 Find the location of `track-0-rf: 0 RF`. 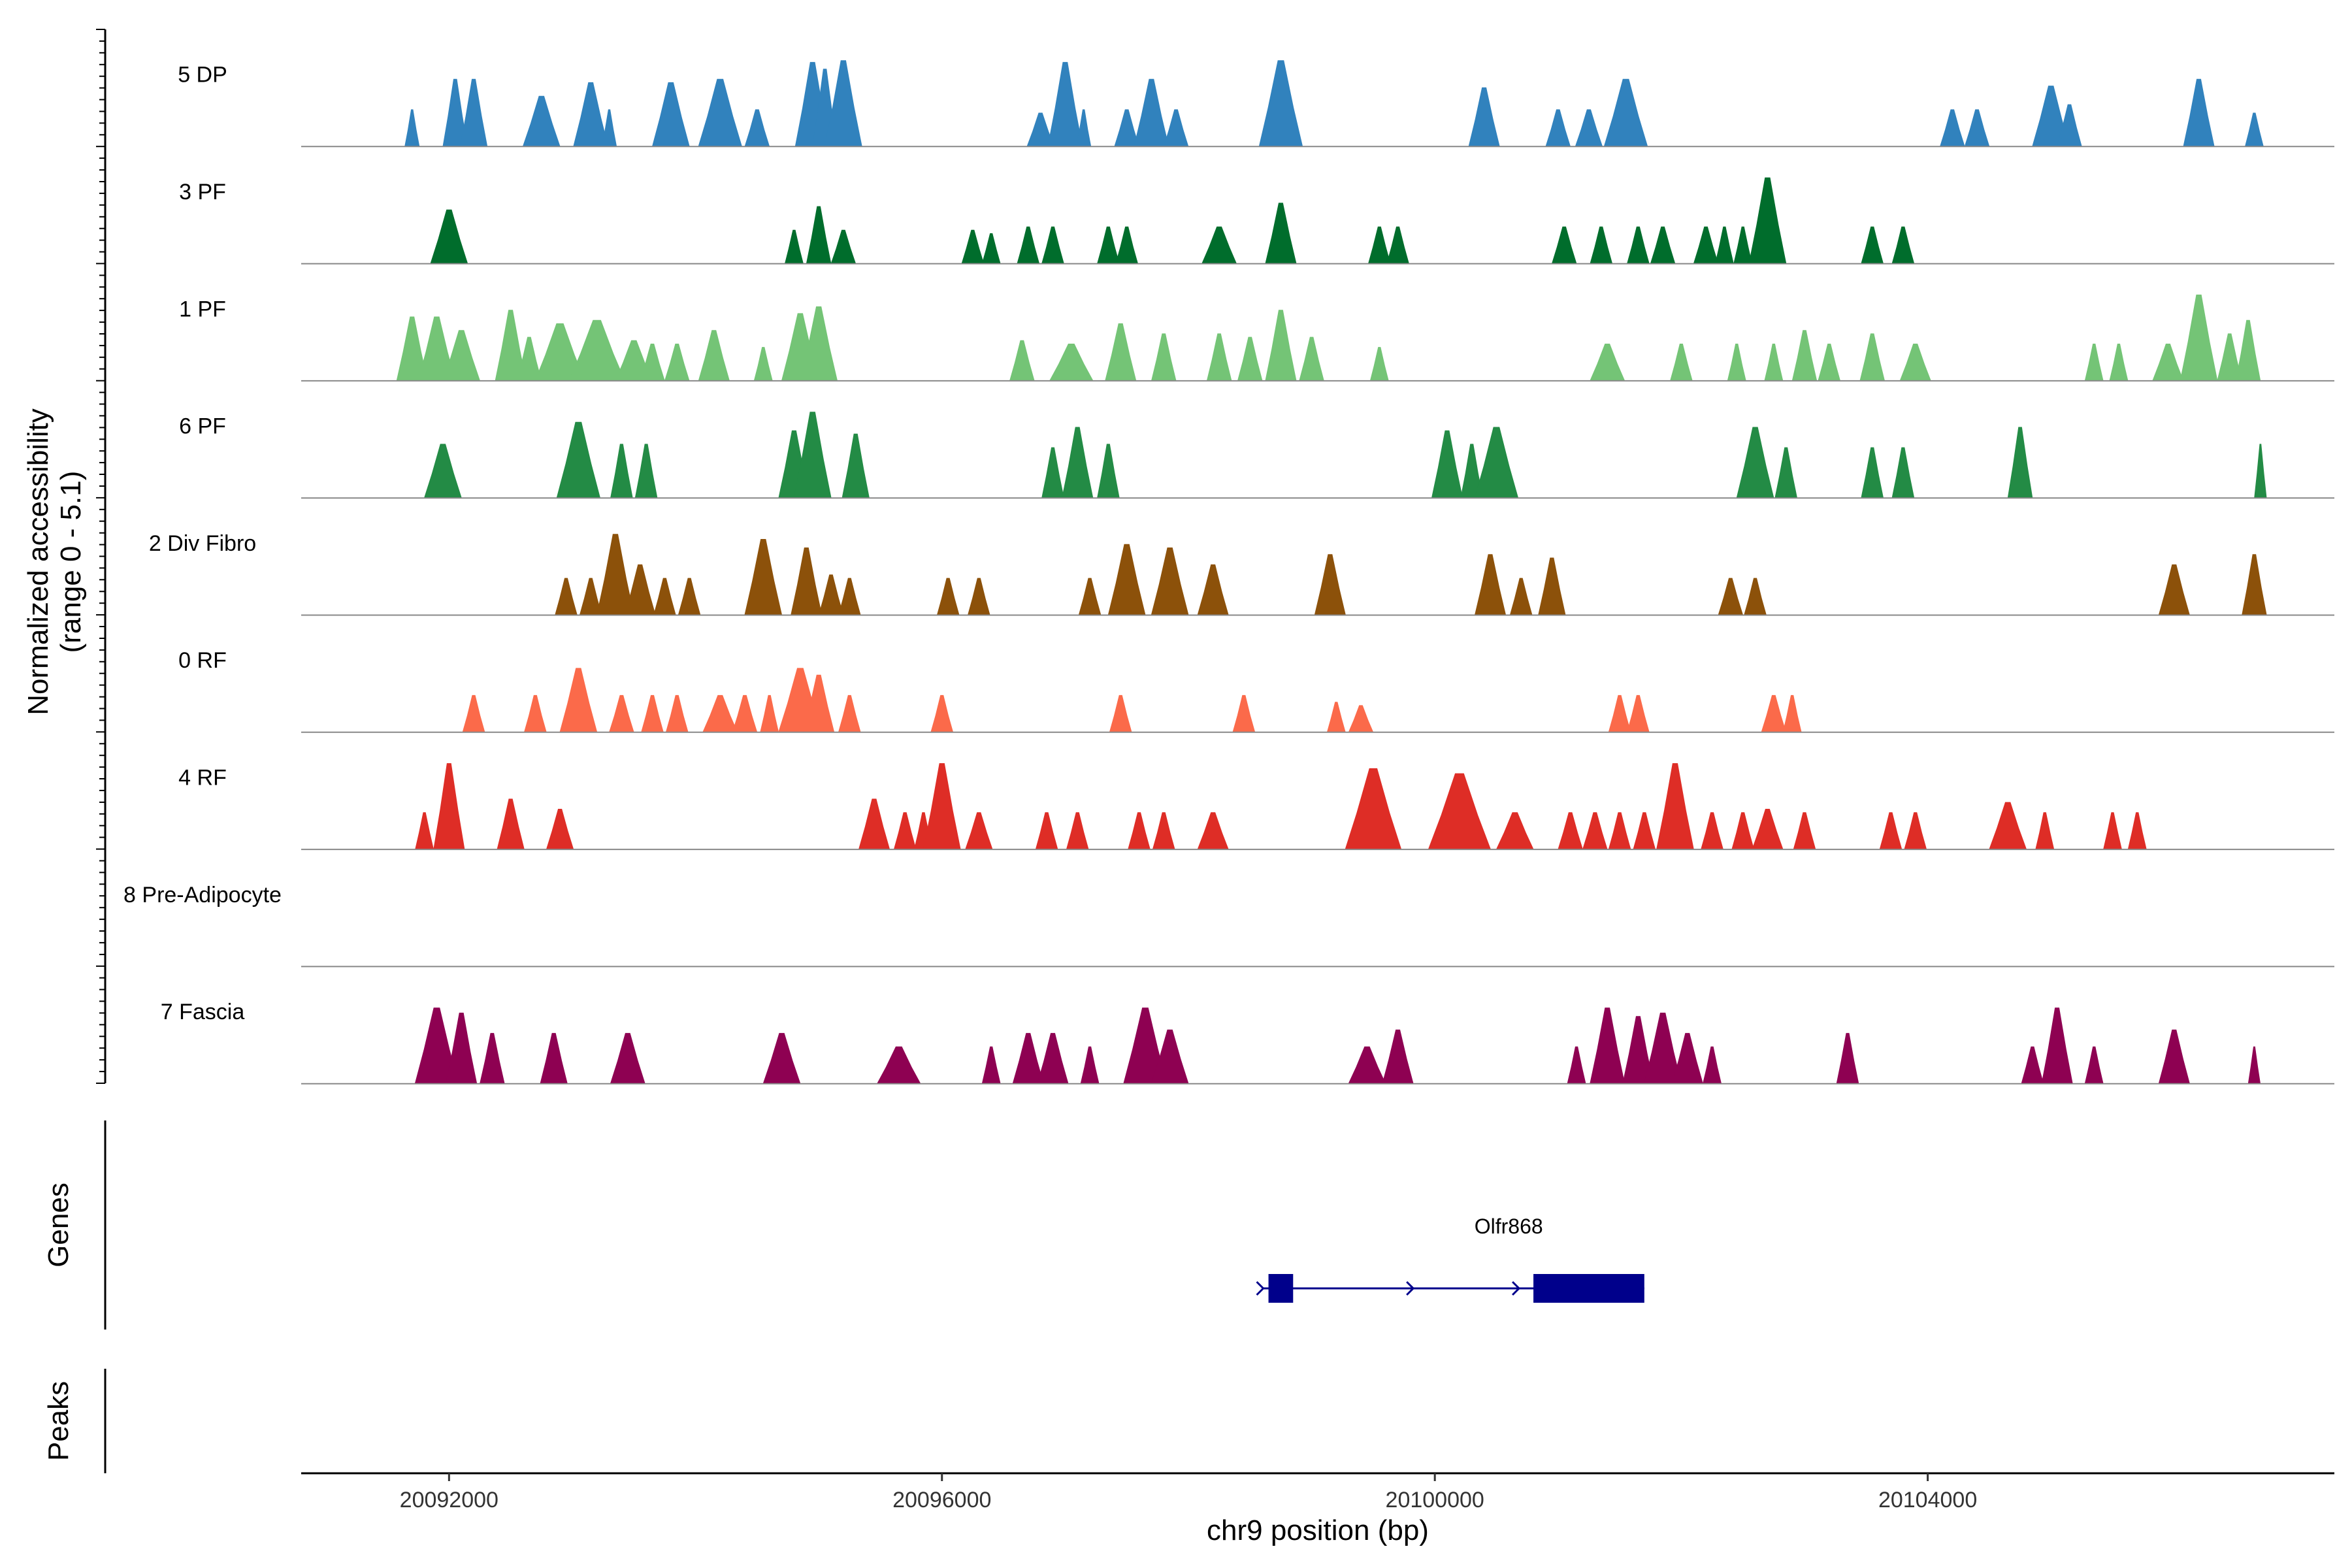

track-0-rf: 0 RF is located at coordinates (1256, 690).